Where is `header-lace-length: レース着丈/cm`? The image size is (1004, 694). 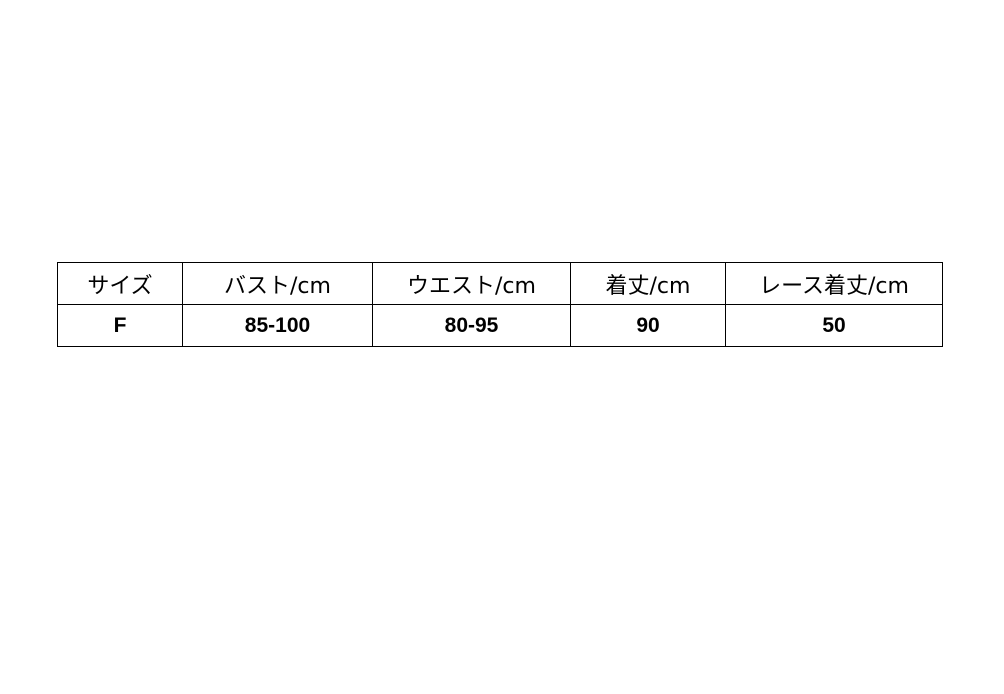 header-lace-length: レース着丈/cm is located at coordinates (834, 283).